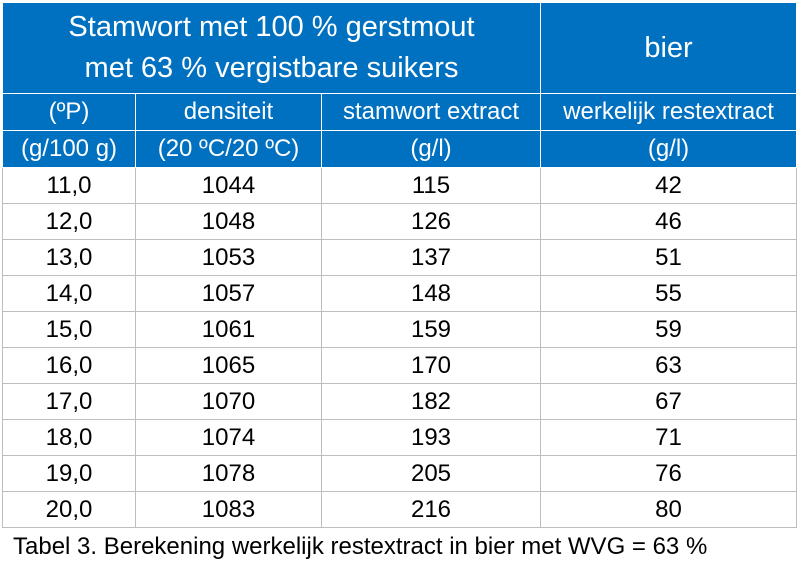 The image size is (800, 563). I want to click on table-row: 20,0 1083 216 80, so click(399, 509).